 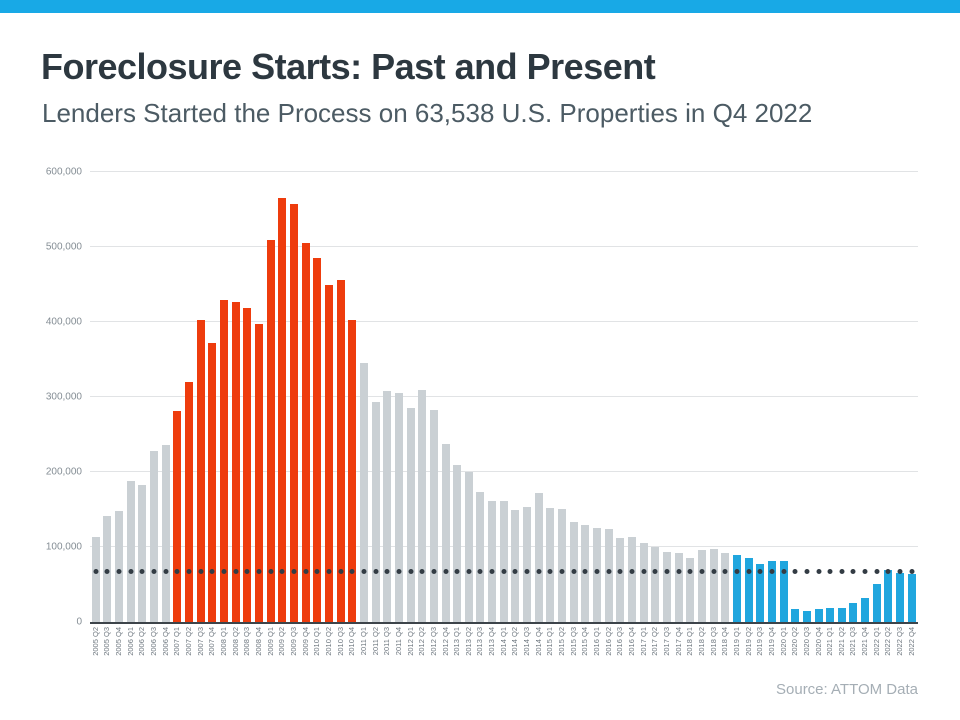 What do you see at coordinates (737, 651) in the screenshot?
I see `x-tick-cell: 2019 Q1` at bounding box center [737, 651].